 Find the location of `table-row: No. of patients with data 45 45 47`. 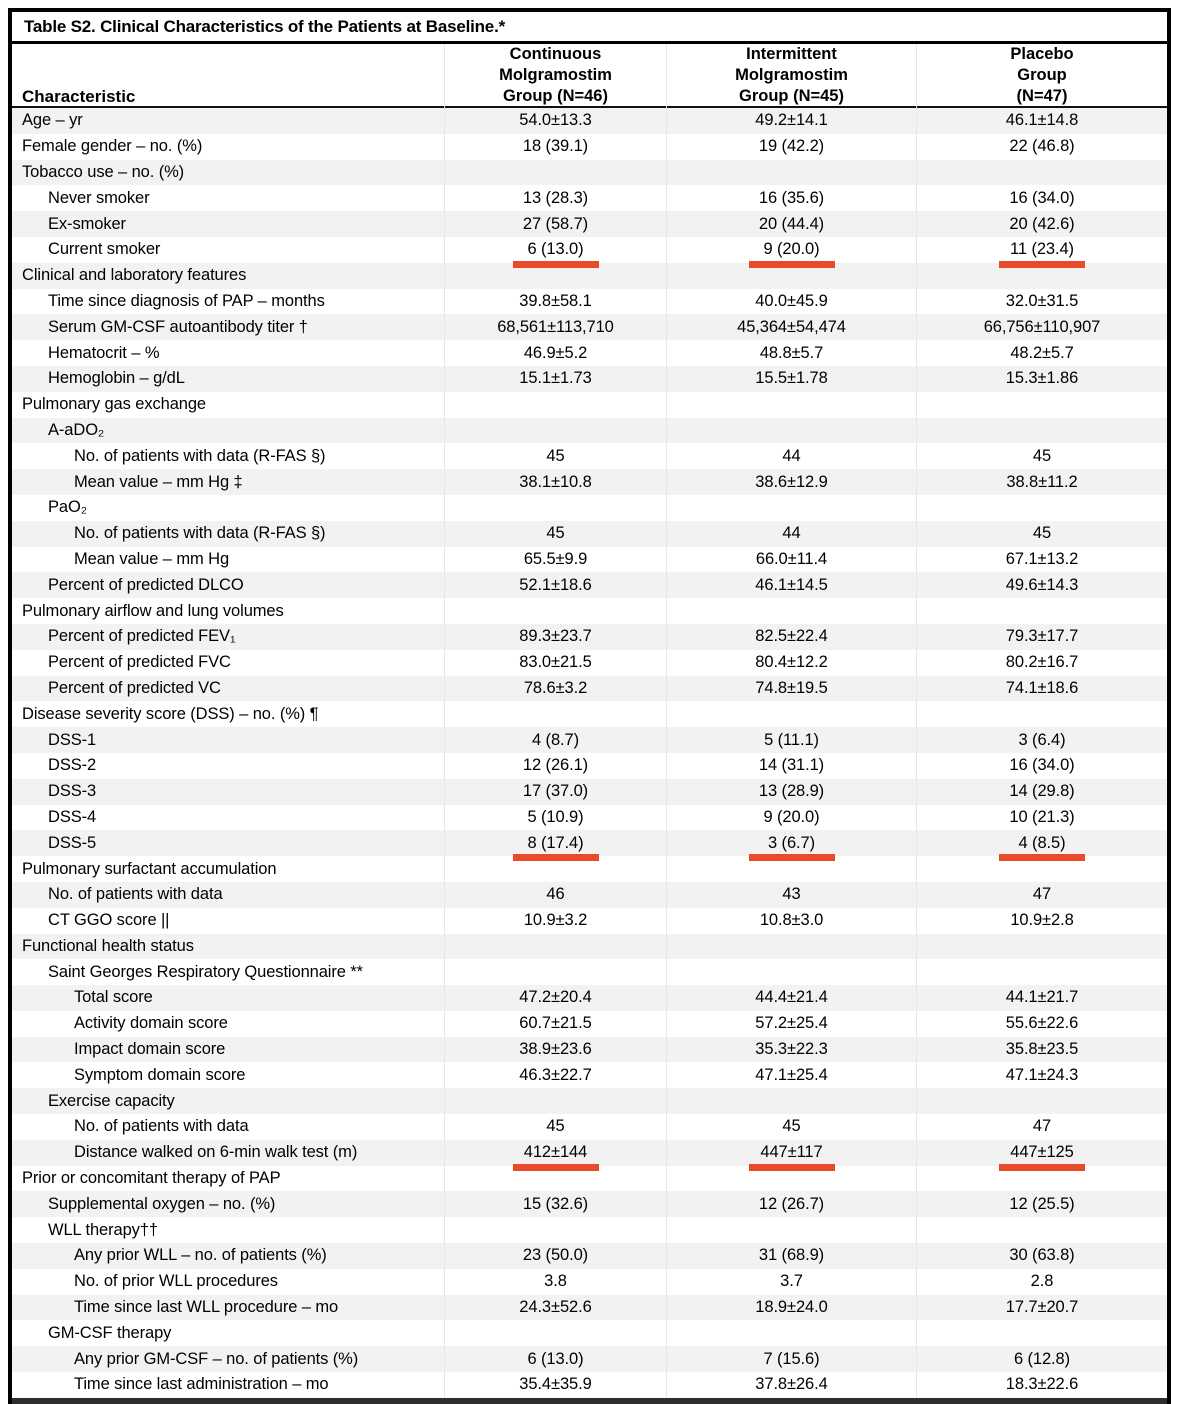

table-row: No. of patients with data 45 45 47 is located at coordinates (589, 1127).